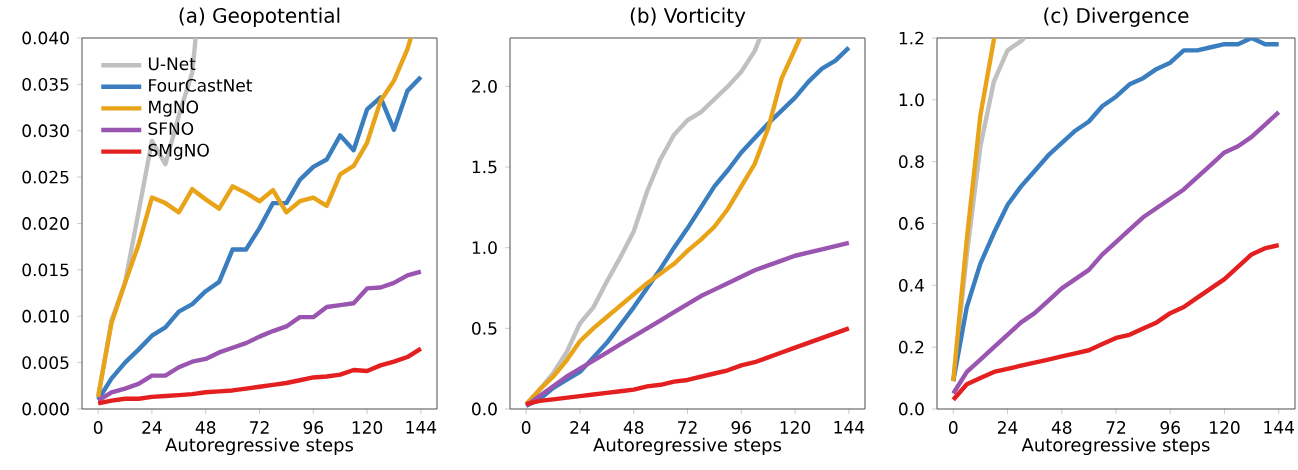 The height and width of the screenshot is (470, 1298). I want to click on legend-label: U-Net, so click(172, 64).